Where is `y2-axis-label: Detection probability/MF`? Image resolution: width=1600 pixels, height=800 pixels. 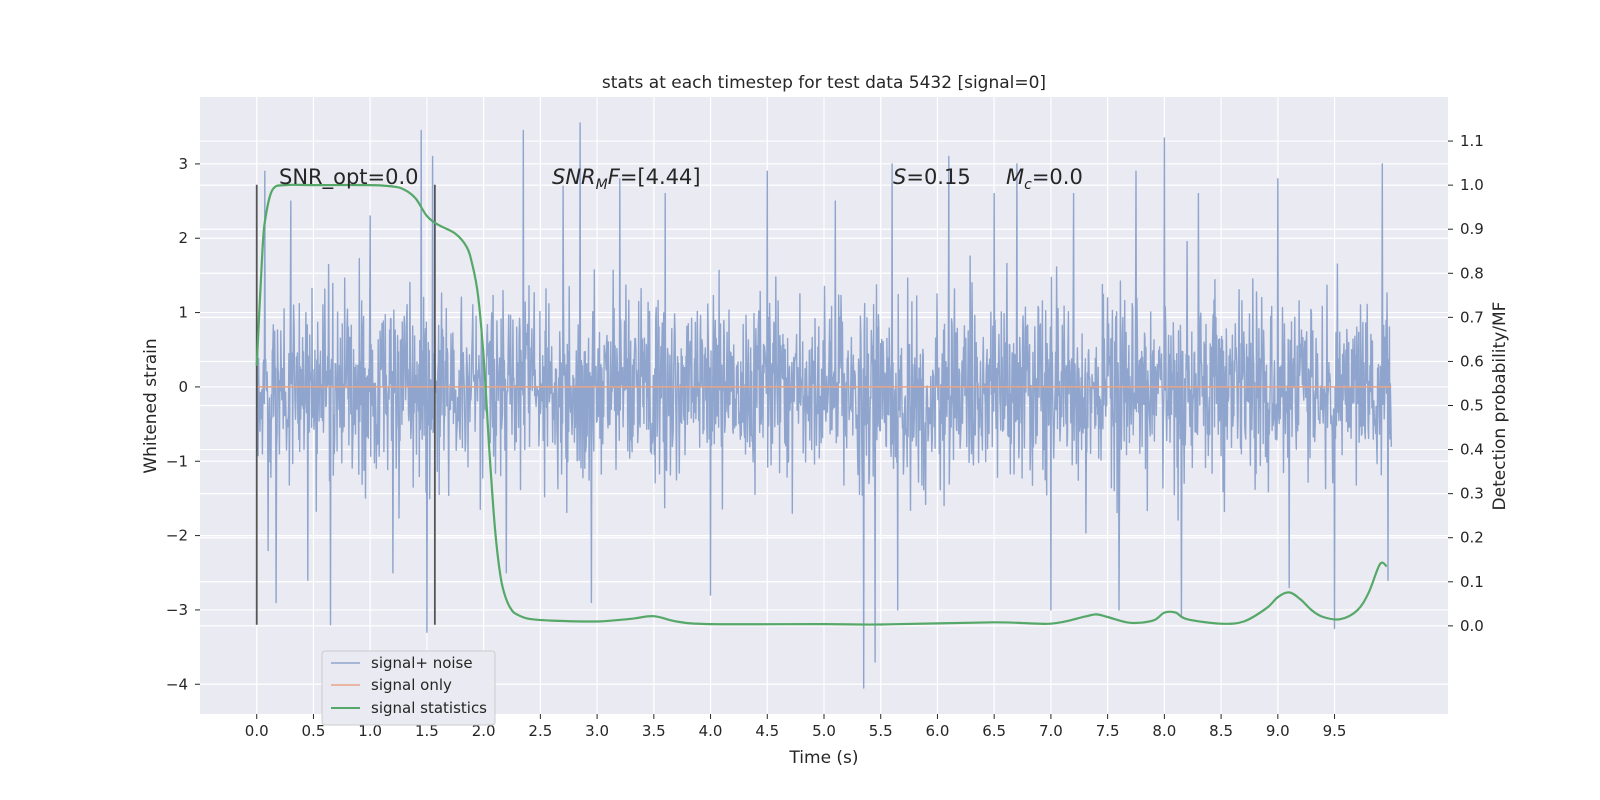 y2-axis-label: Detection probability/MF is located at coordinates (1500, 406).